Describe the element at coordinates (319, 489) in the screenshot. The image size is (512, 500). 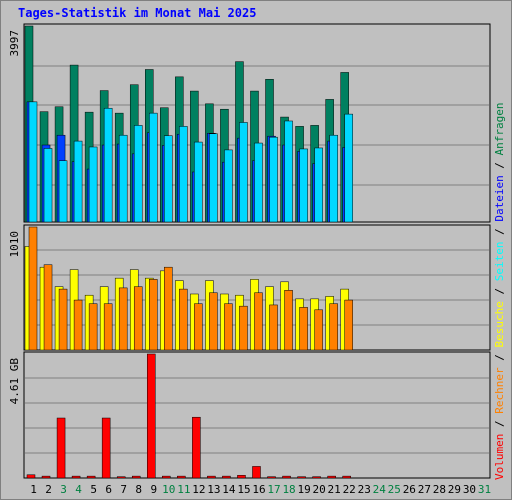
I see `x-tick-label: 20` at that location.